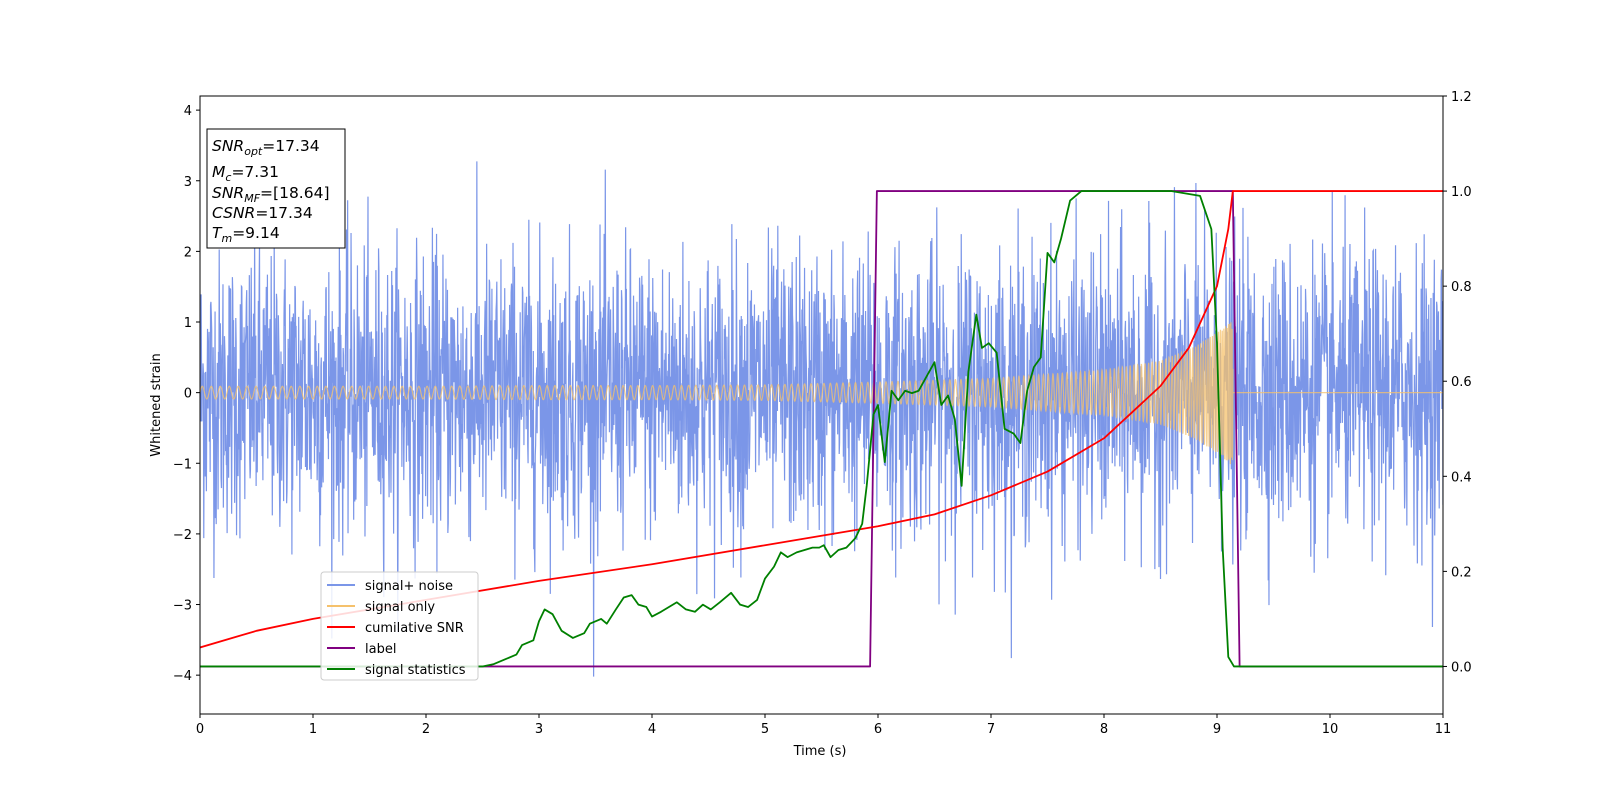 The height and width of the screenshot is (800, 1600). I want to click on legend-frame, so click(399, 626).